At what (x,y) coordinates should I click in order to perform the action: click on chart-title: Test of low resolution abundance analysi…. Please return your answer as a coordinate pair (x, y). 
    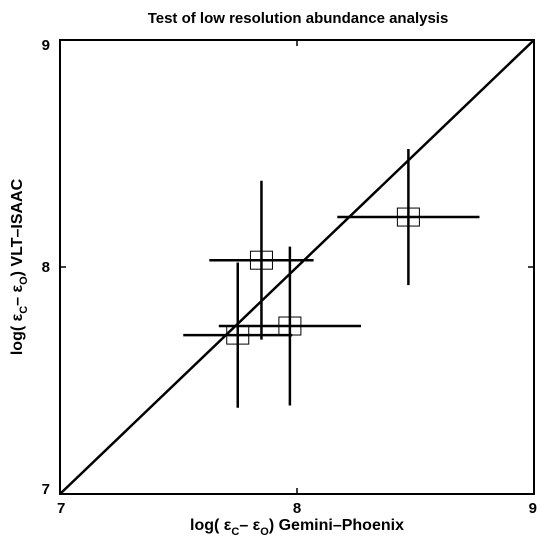
    Looking at the image, I should click on (298, 18).